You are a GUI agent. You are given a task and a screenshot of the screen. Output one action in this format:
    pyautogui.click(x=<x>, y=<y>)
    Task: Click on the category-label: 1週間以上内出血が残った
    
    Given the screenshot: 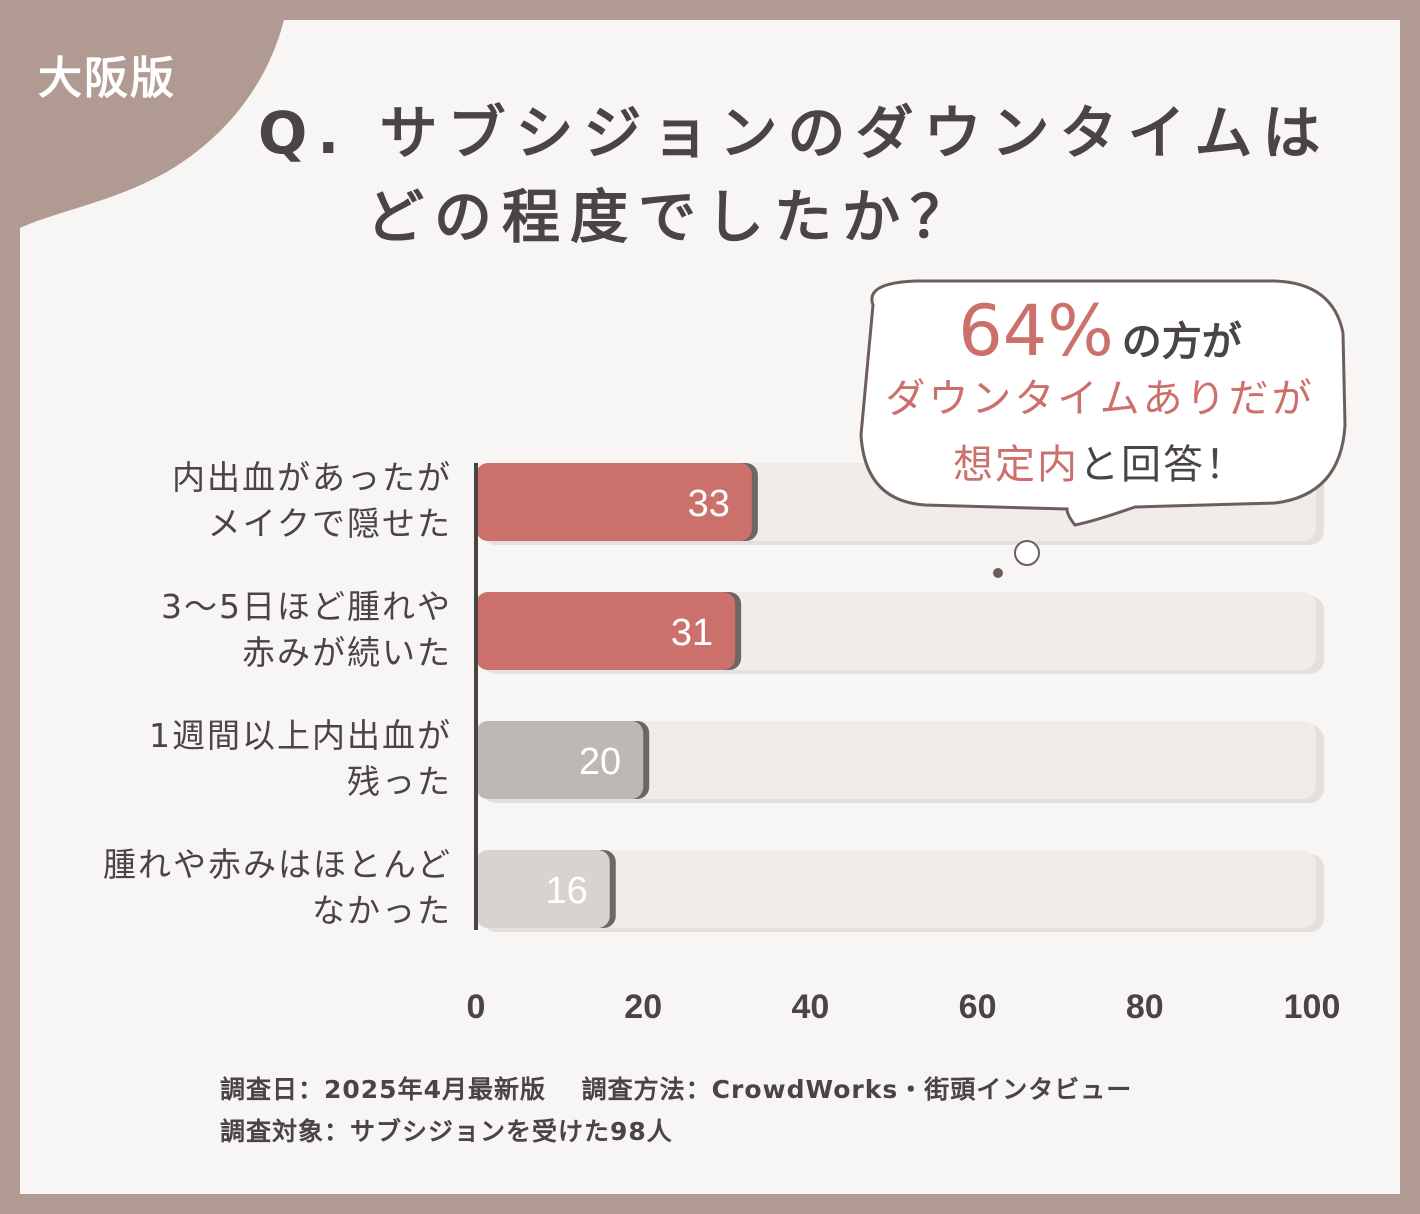 What is the action you would take?
    pyautogui.click(x=300, y=759)
    